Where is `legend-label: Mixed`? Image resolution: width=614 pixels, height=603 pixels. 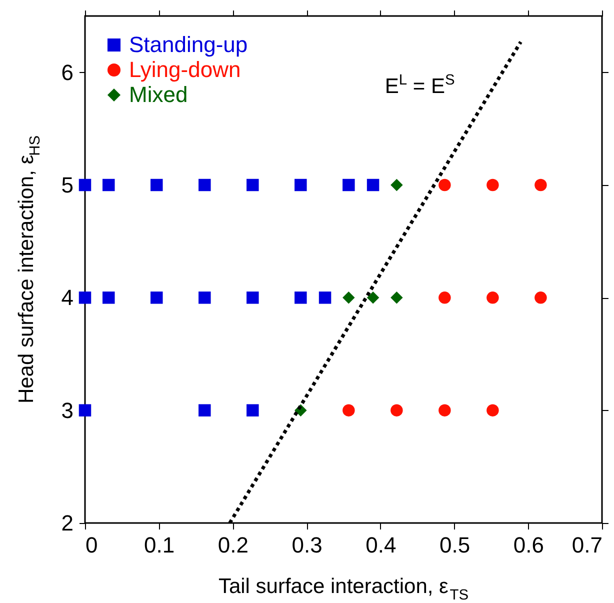 legend-label: Mixed is located at coordinates (158, 94).